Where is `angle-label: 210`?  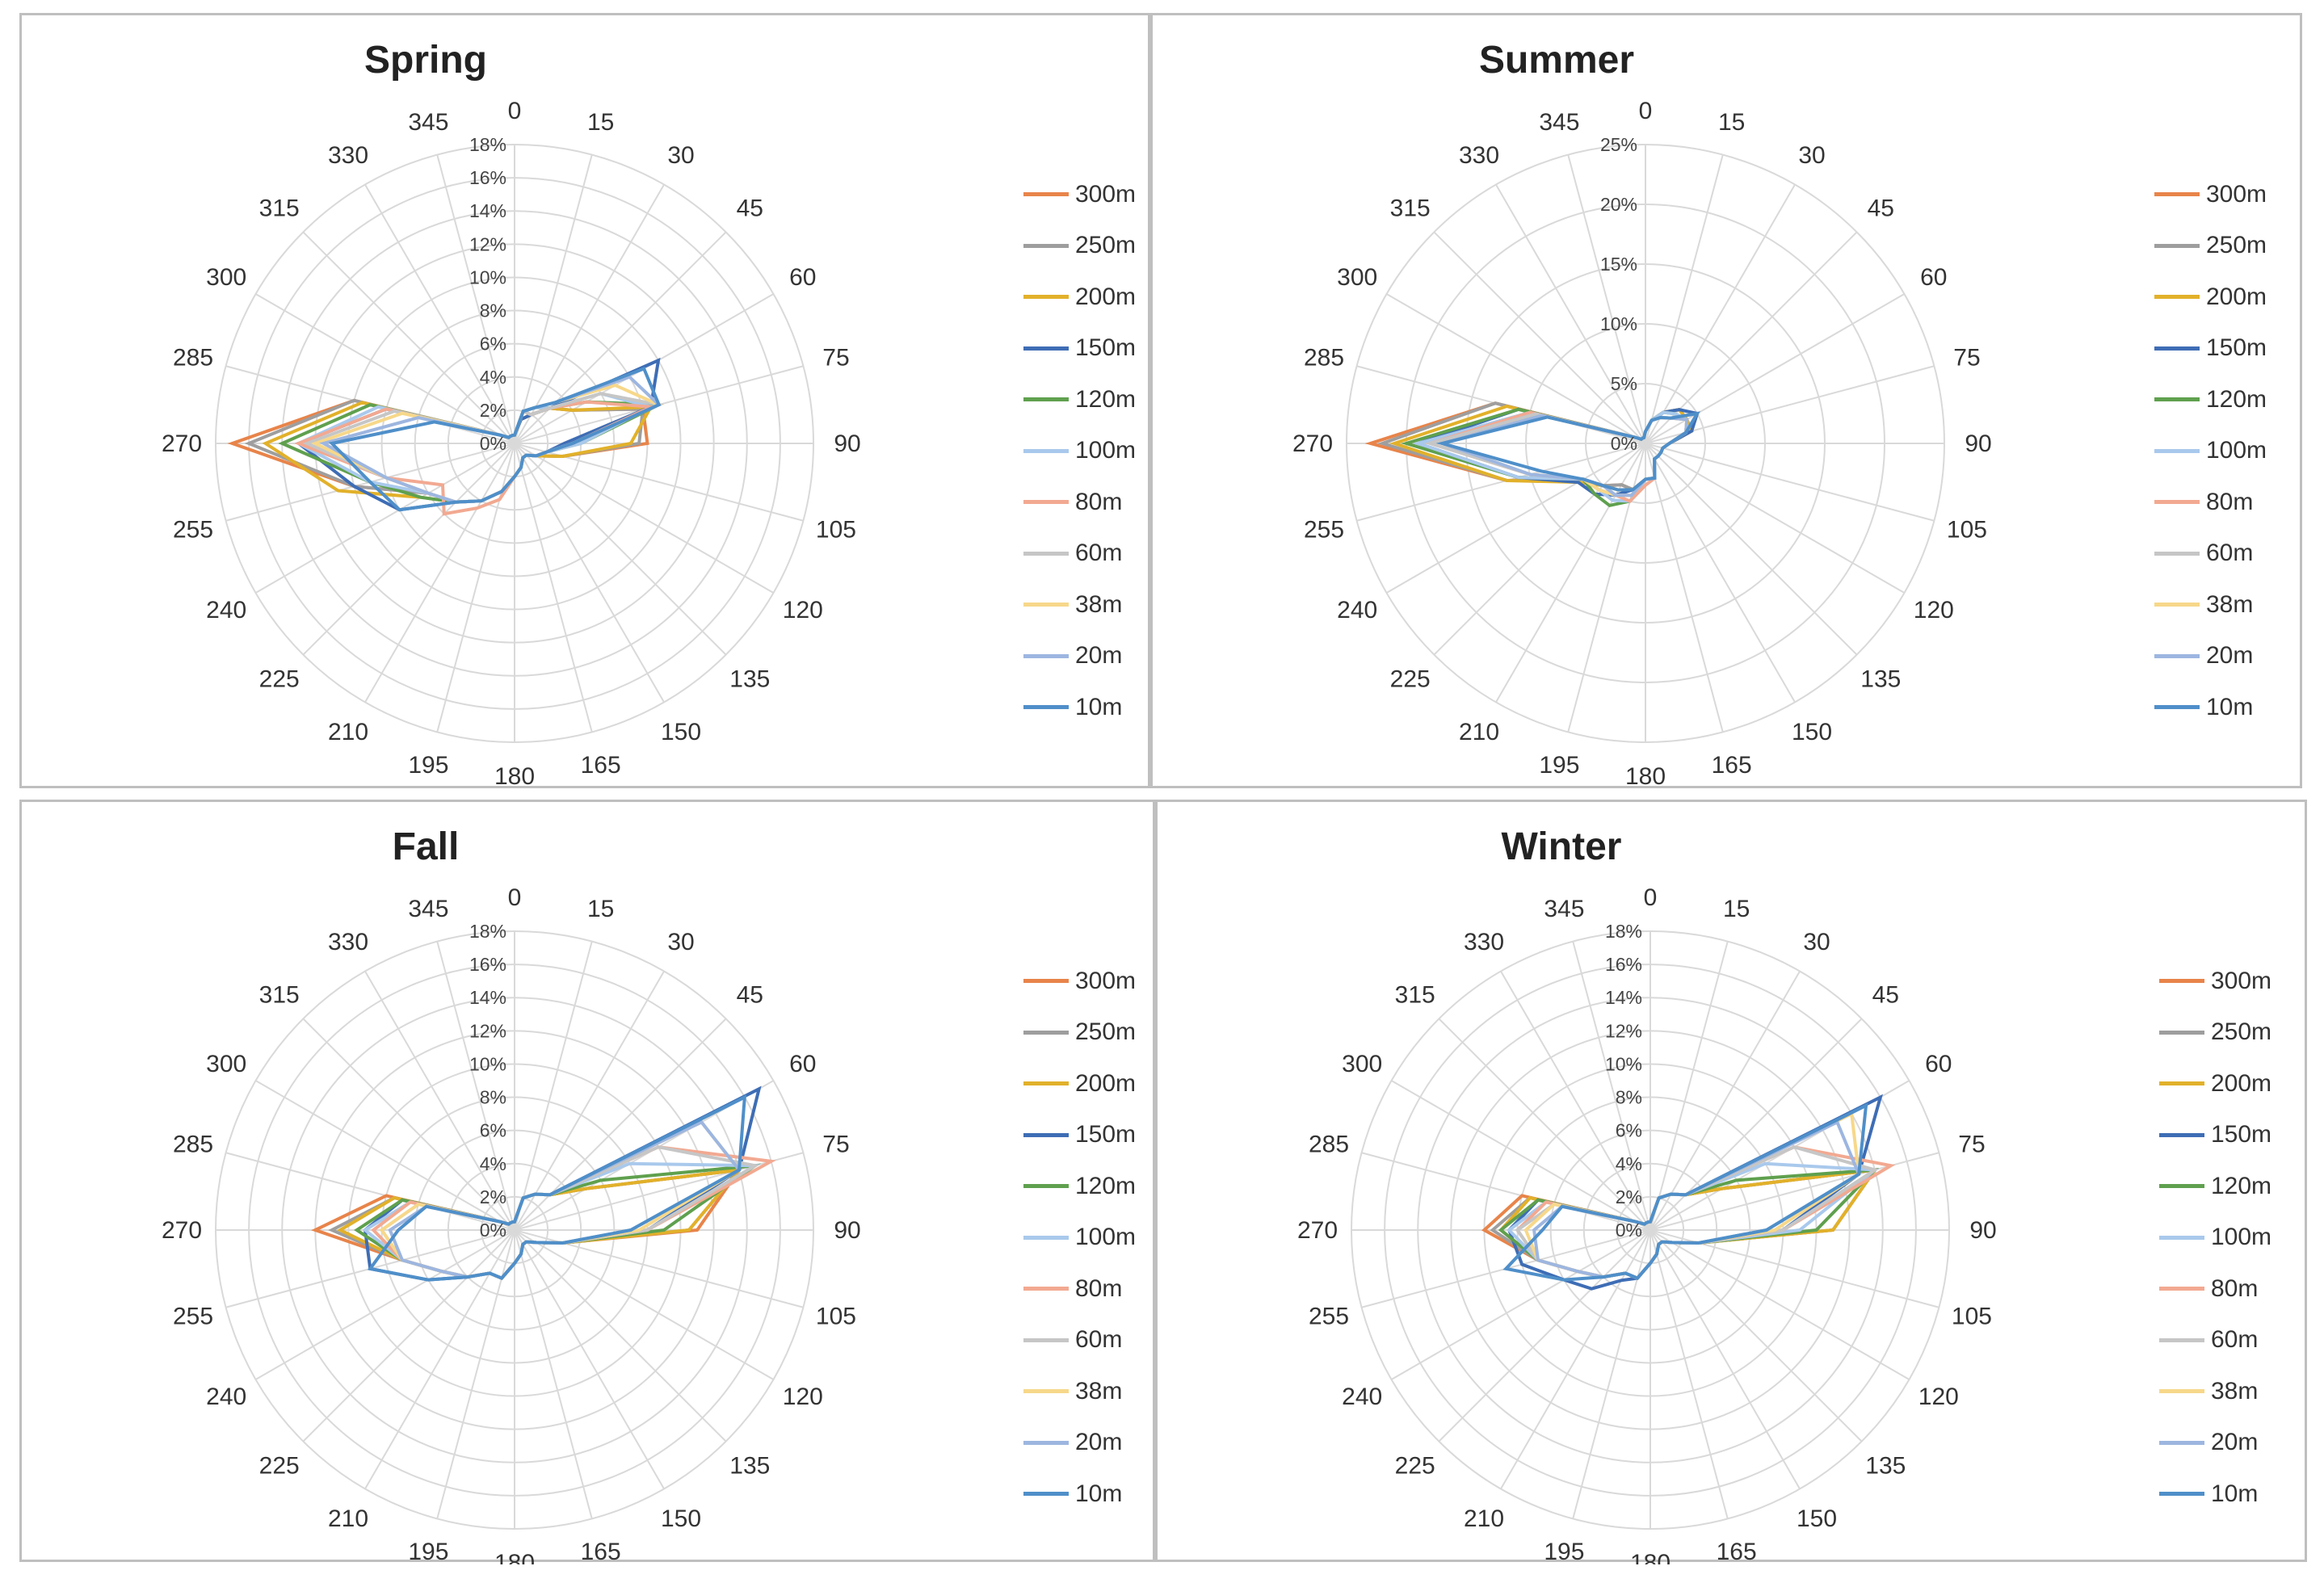 angle-label: 210 is located at coordinates (348, 732).